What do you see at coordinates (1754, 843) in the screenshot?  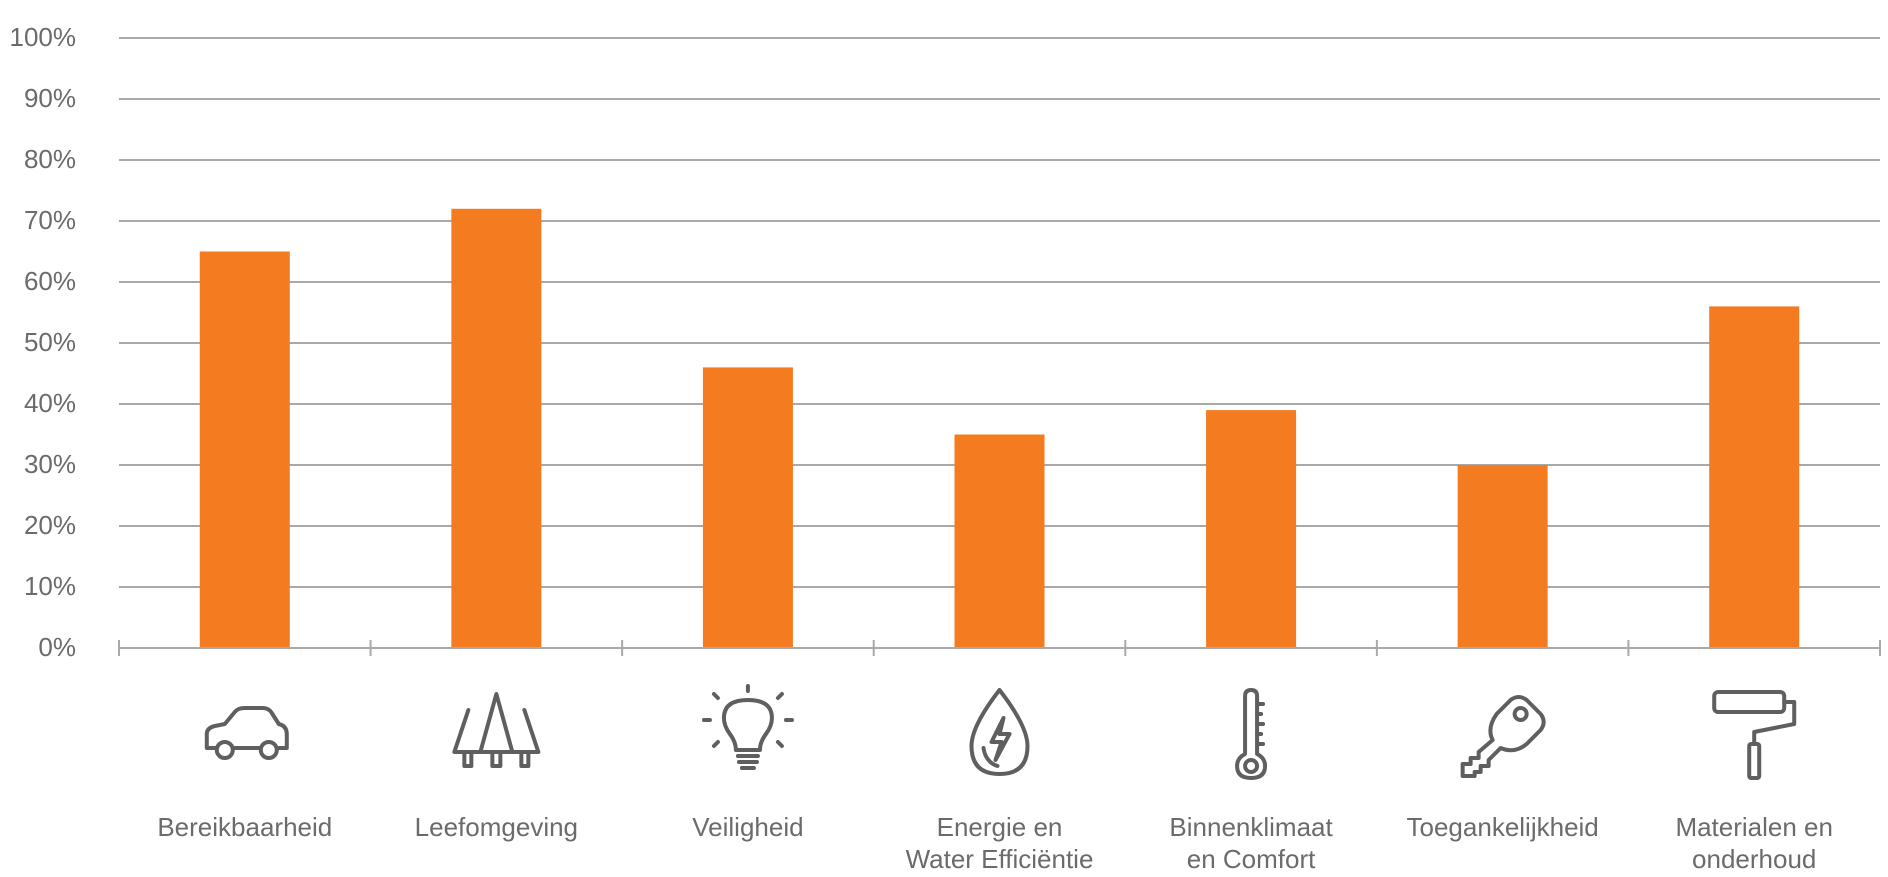 I see `x-tick-label: Materialen en onderhoud` at bounding box center [1754, 843].